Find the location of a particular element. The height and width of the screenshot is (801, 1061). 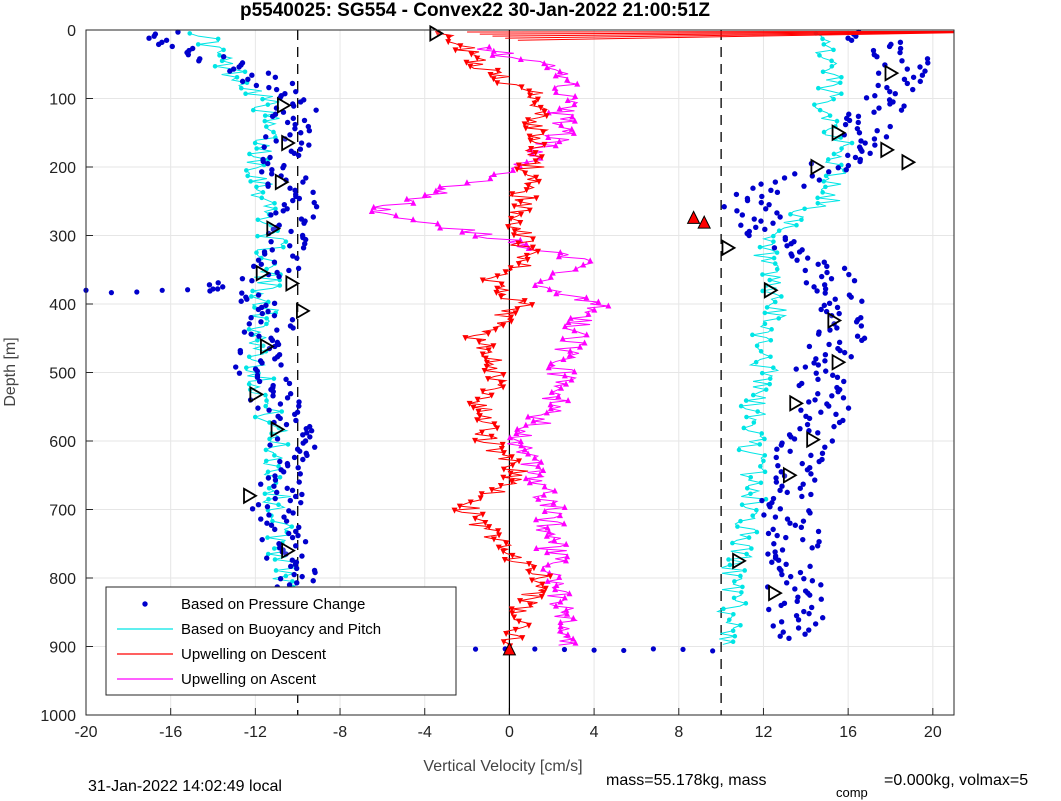

legend-label: Based on Buoyancy and Pitch is located at coordinates (281, 629).